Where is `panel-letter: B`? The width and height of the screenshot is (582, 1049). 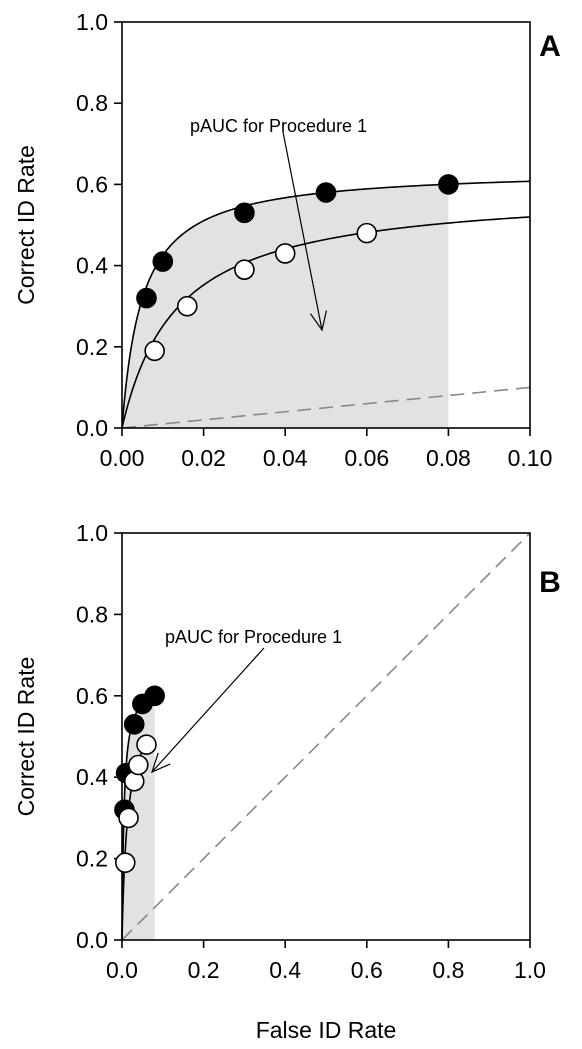
panel-letter: B is located at coordinates (550, 582).